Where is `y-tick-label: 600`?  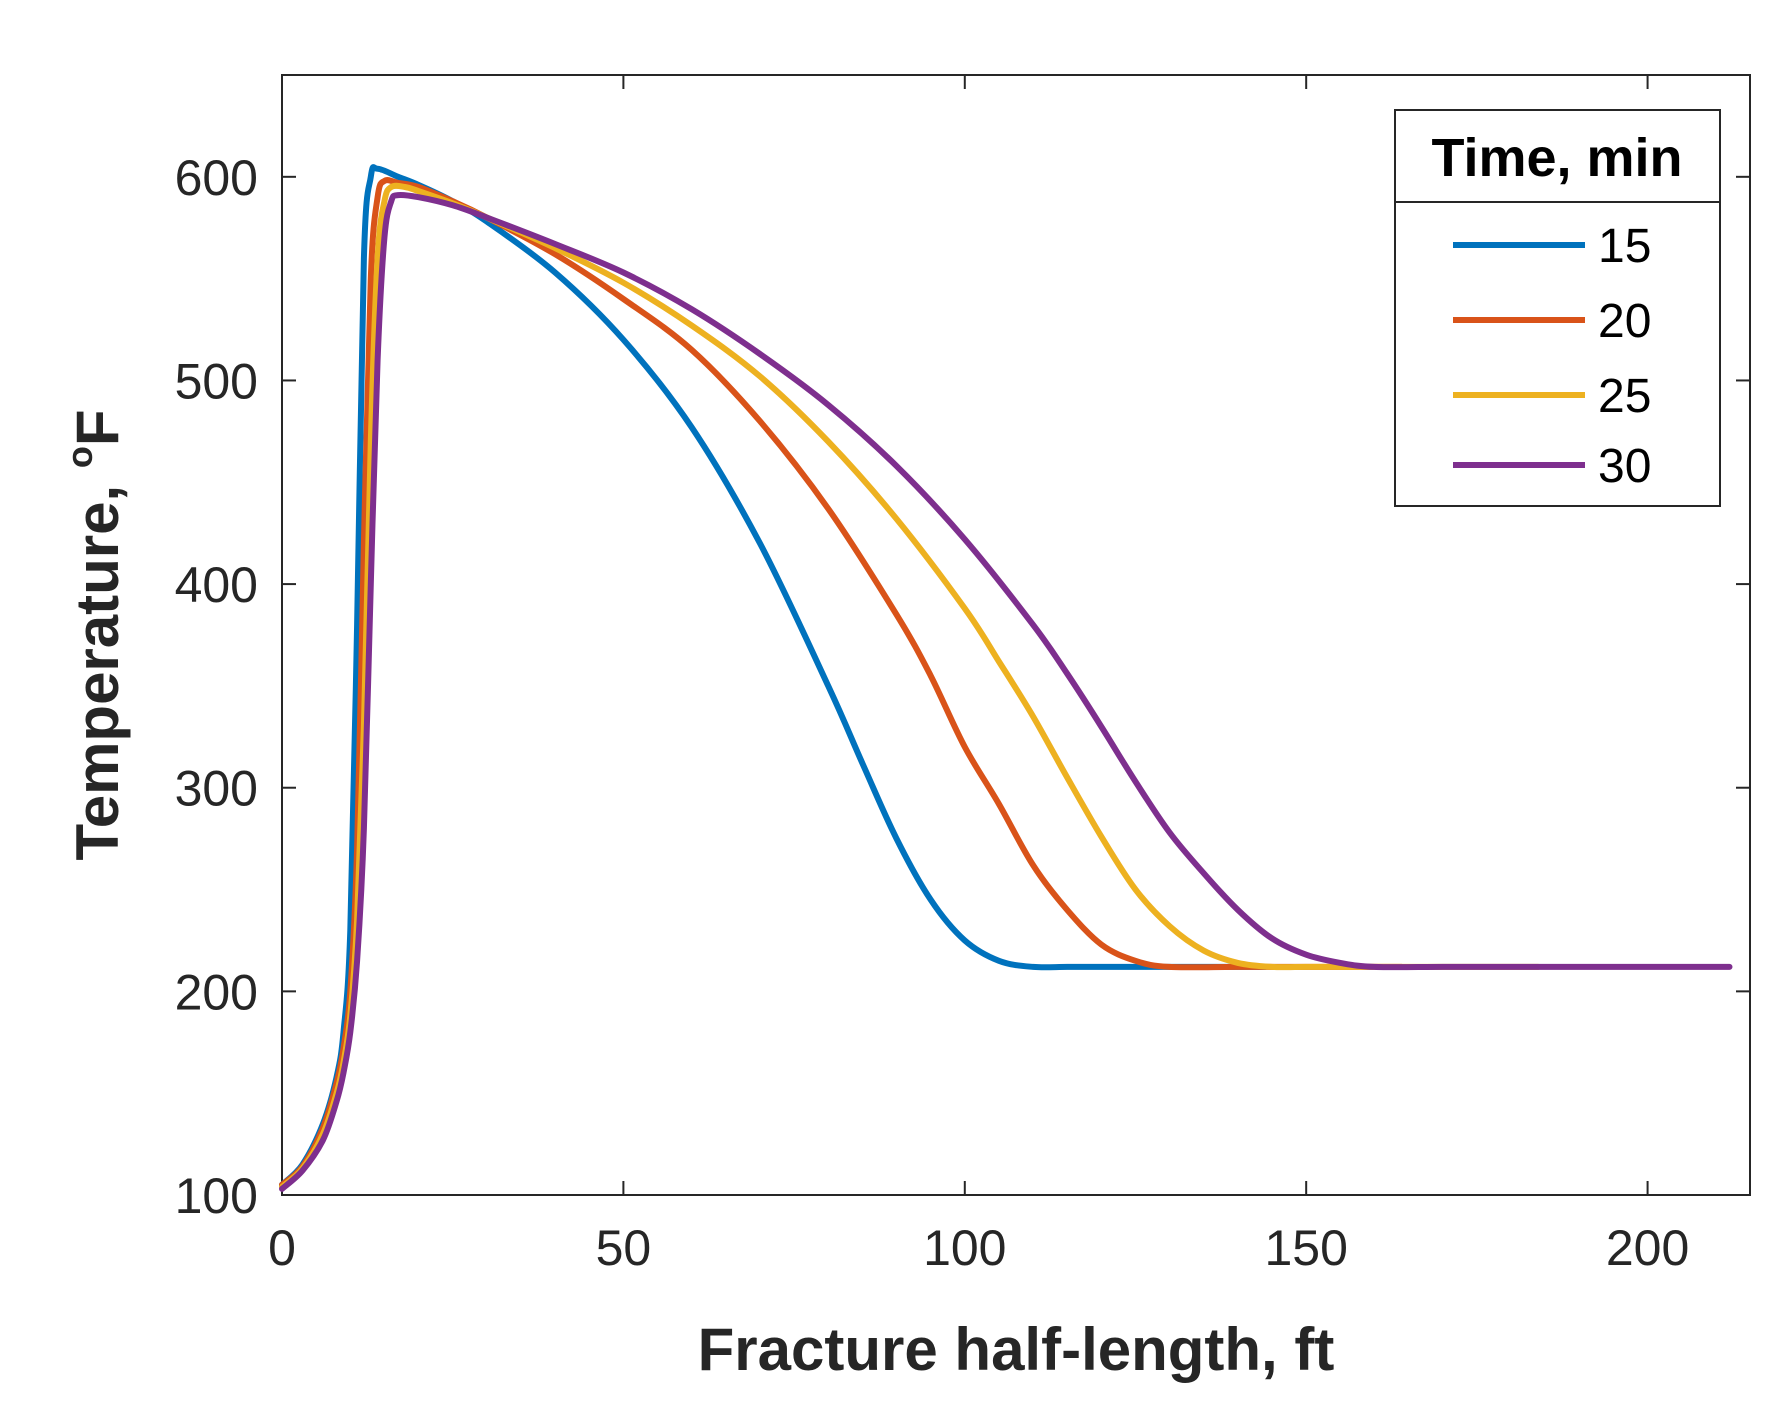
y-tick-label: 600 is located at coordinates (216, 178).